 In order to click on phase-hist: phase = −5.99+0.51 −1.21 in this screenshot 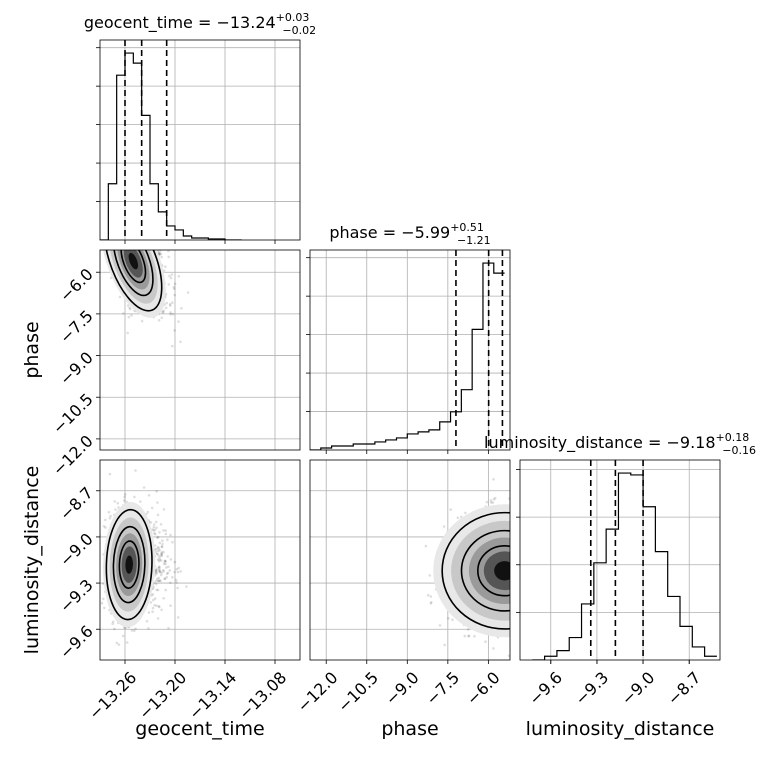, I will do `click(408, 337)`.